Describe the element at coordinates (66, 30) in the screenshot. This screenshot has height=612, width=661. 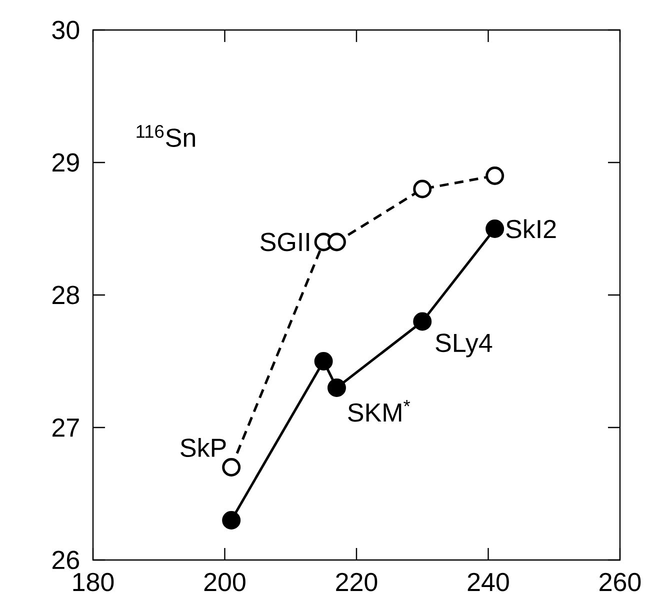
I see `y-tick-label: 30` at that location.